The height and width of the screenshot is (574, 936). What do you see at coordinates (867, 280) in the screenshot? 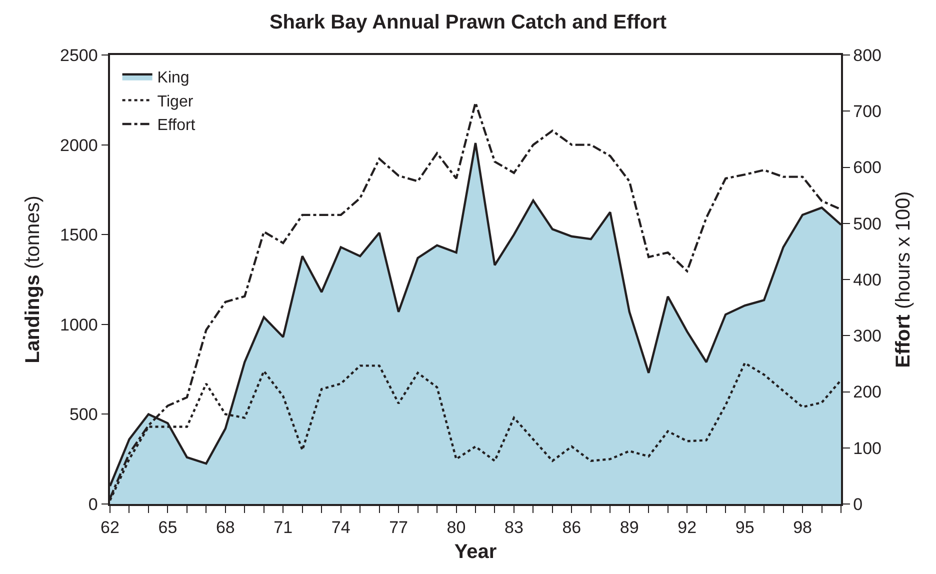
I see `y2-tick-label: 400` at bounding box center [867, 280].